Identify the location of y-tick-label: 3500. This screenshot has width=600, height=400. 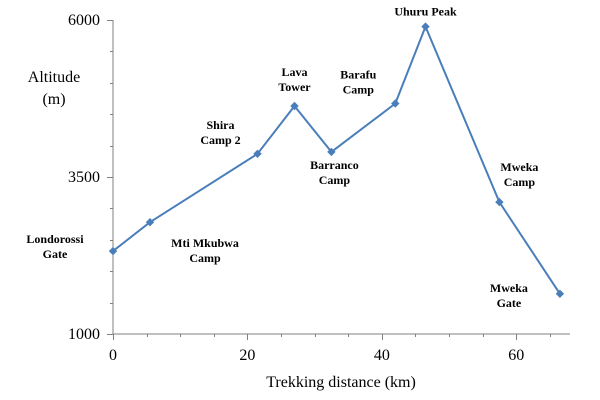
(84, 177).